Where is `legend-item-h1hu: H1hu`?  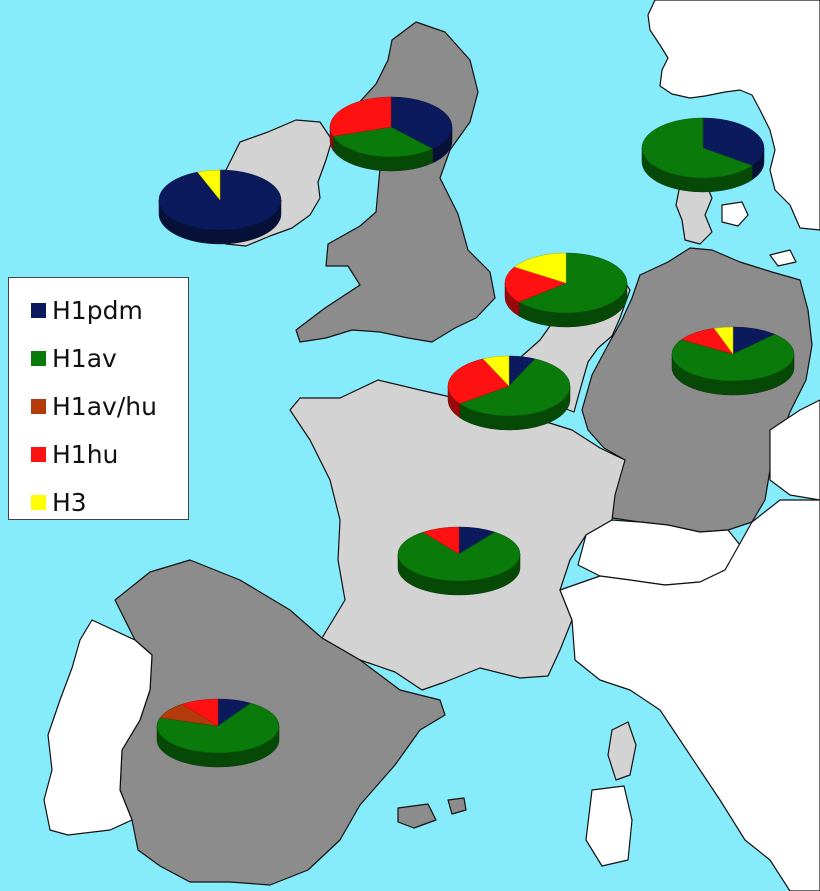 legend-item-h1hu: H1hu is located at coordinates (109, 454).